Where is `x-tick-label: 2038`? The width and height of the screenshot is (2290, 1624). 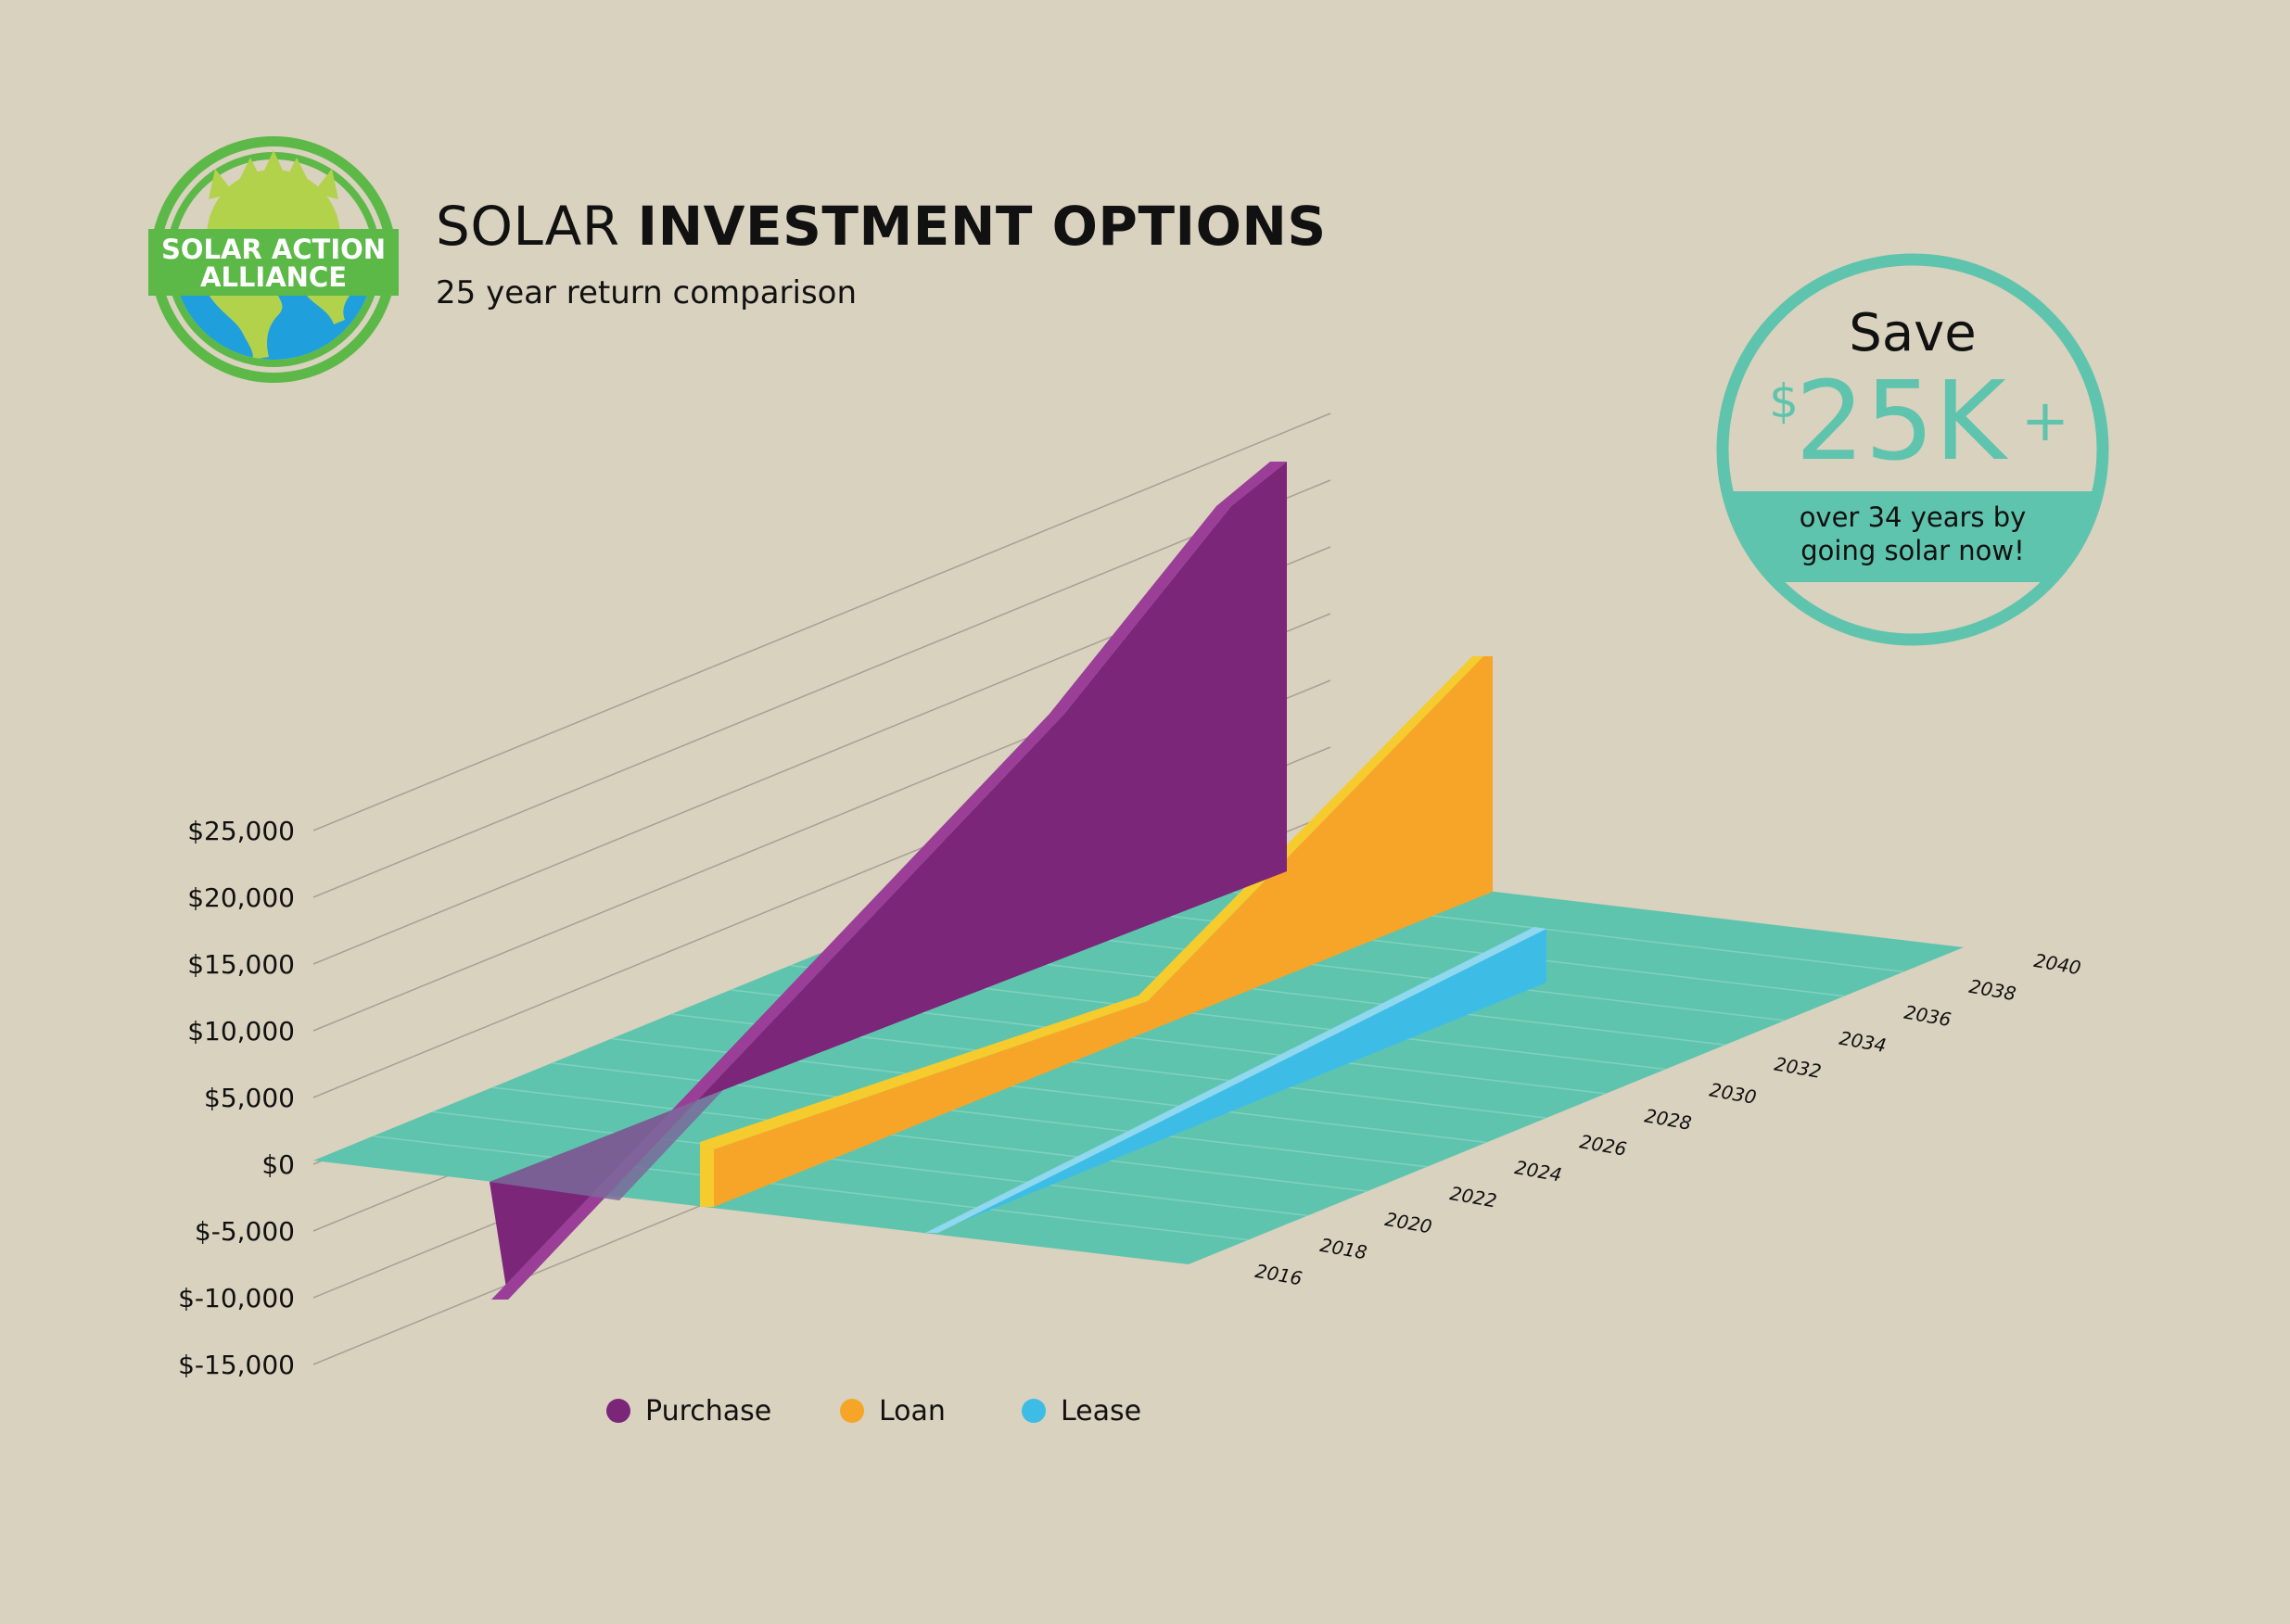 x-tick-label: 2038 is located at coordinates (1992, 990).